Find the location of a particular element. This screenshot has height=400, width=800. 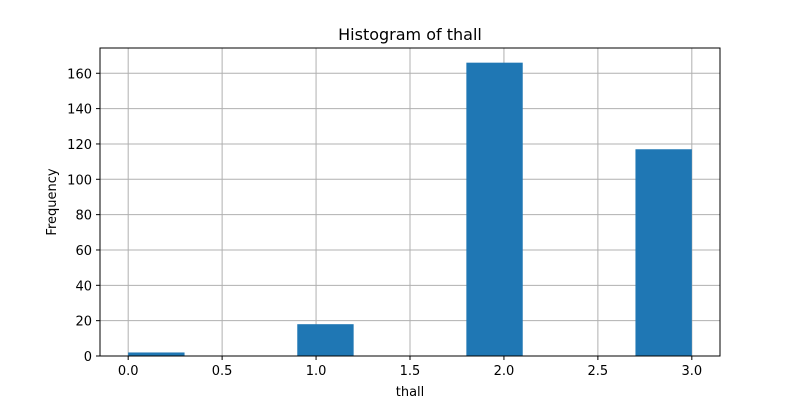

x-axis-label: thall is located at coordinates (410, 392).